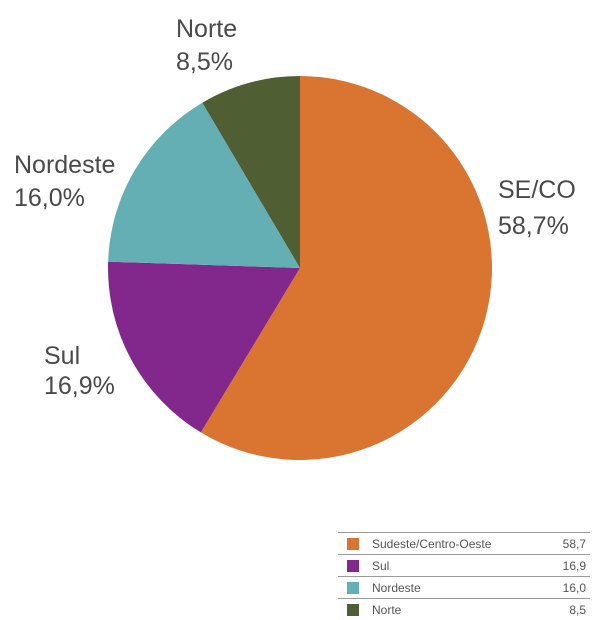 The image size is (600, 620). What do you see at coordinates (537, 190) in the screenshot?
I see `slice-label-seco-name: SE/CO` at bounding box center [537, 190].